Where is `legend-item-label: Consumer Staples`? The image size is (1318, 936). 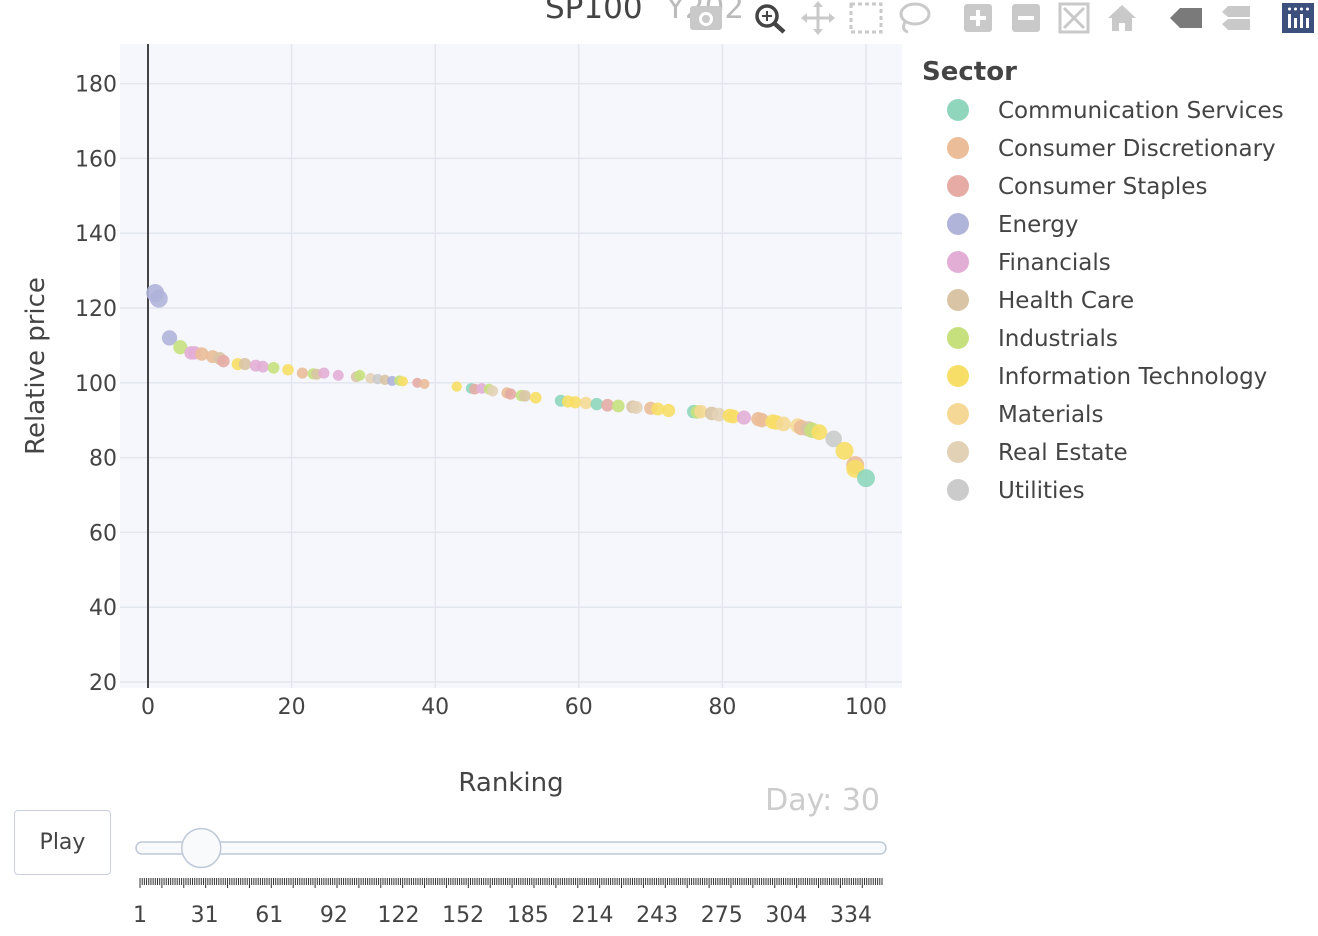 legend-item-label: Consumer Staples is located at coordinates (1102, 187).